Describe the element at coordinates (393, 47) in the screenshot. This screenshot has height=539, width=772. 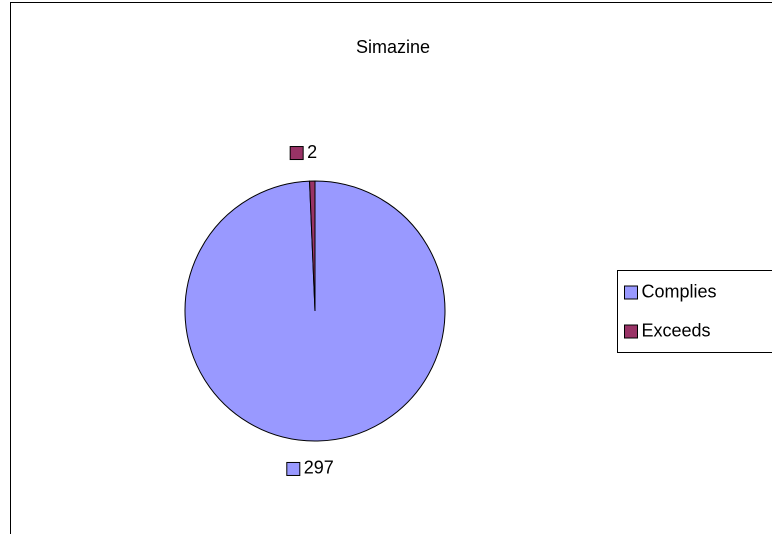
I see `chart-title: Simazine` at that location.